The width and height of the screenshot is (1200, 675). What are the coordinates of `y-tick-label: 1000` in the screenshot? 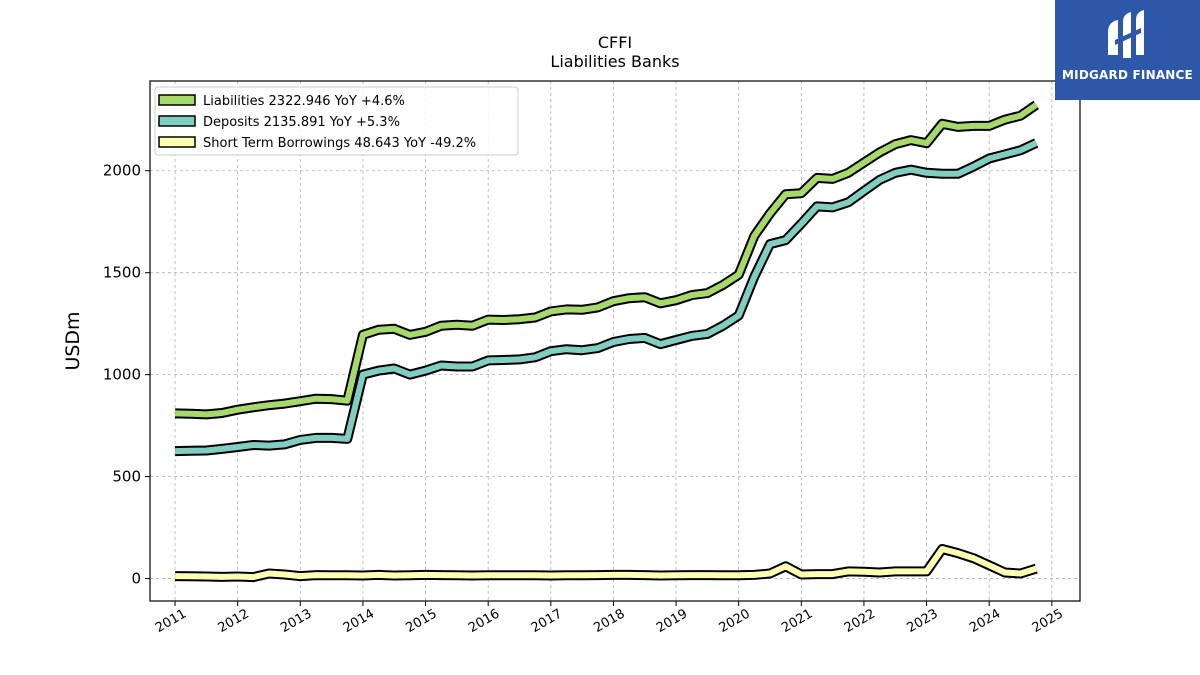 It's located at (122, 375).